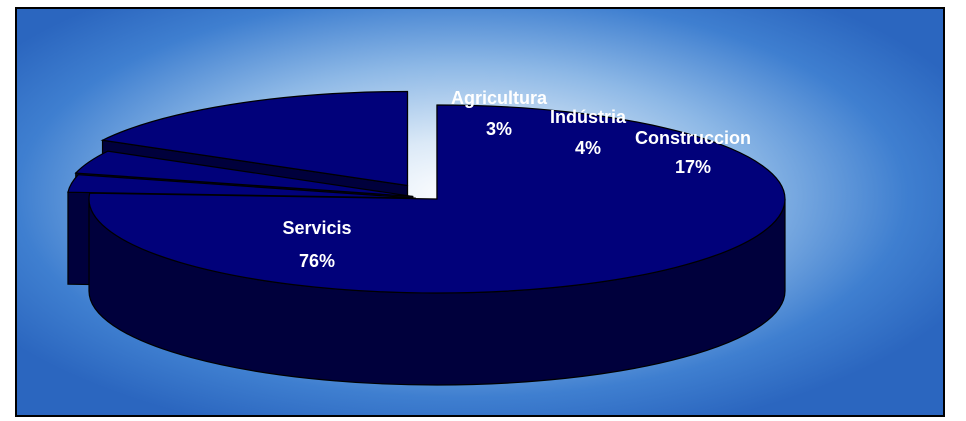 This screenshot has width=966, height=421. What do you see at coordinates (693, 138) in the screenshot?
I see `label-construccion-name: Construccion` at bounding box center [693, 138].